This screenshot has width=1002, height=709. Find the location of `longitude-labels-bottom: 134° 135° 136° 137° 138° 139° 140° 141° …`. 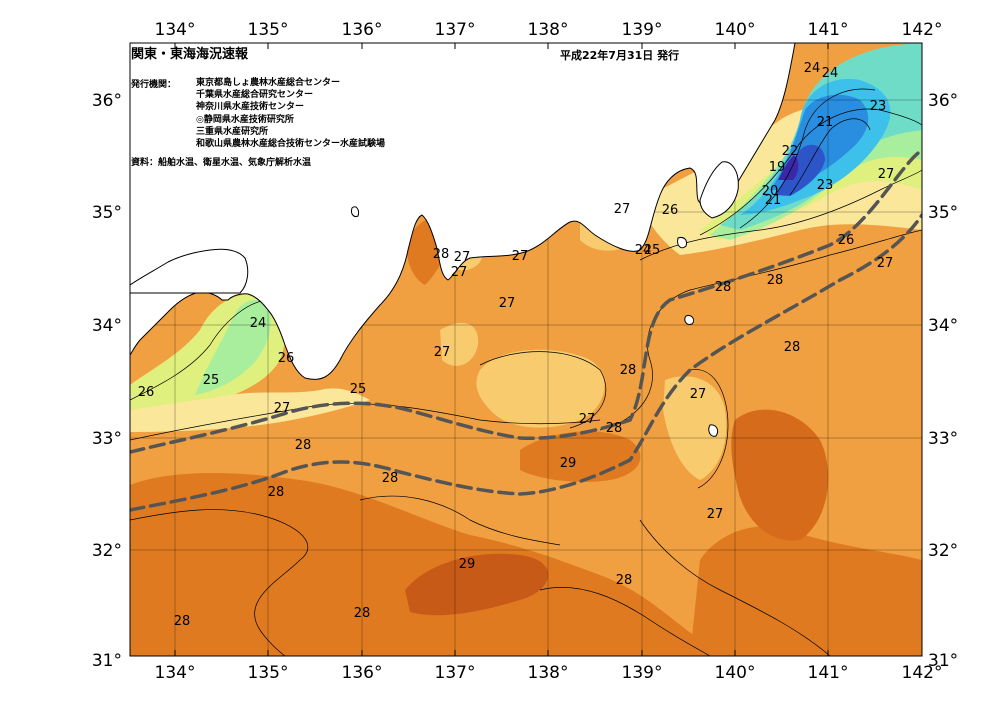

longitude-labels-bottom: 134° 135° 136° 137° 138° 139° 140° 141° … is located at coordinates (549, 673).